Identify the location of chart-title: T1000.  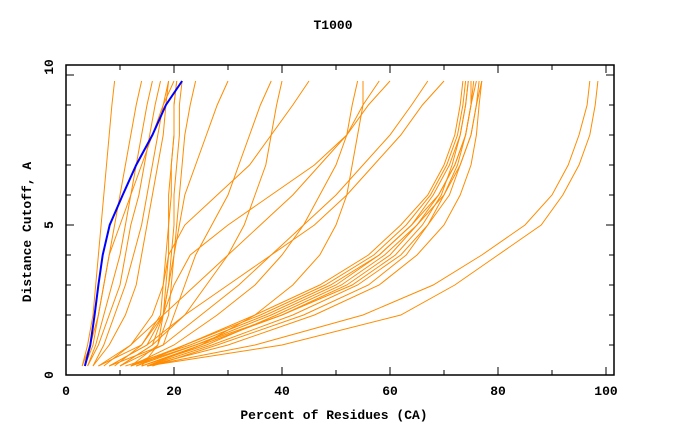
(332, 25).